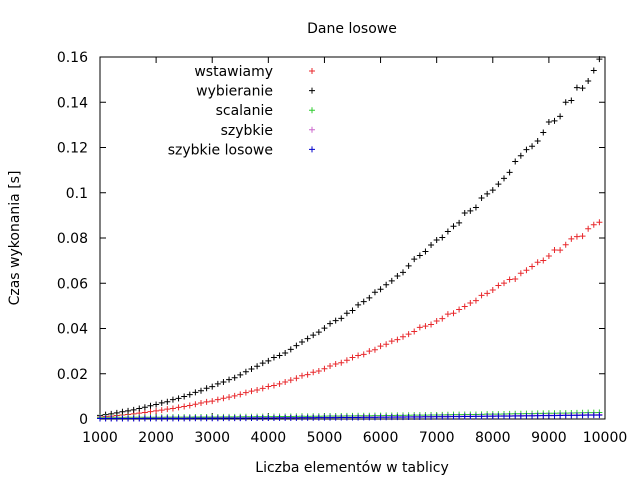  Describe the element at coordinates (15, 238) in the screenshot. I see `y-axis-label: Czas wykonania [s]` at that location.